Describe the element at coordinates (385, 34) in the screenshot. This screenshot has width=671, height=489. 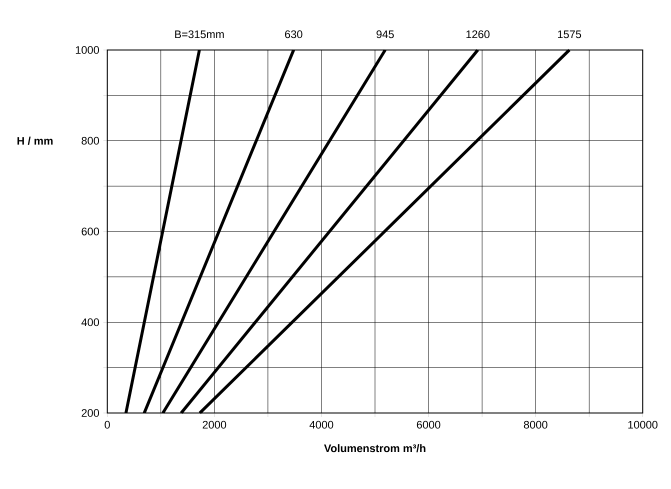
I see `series-label: 945` at that location.